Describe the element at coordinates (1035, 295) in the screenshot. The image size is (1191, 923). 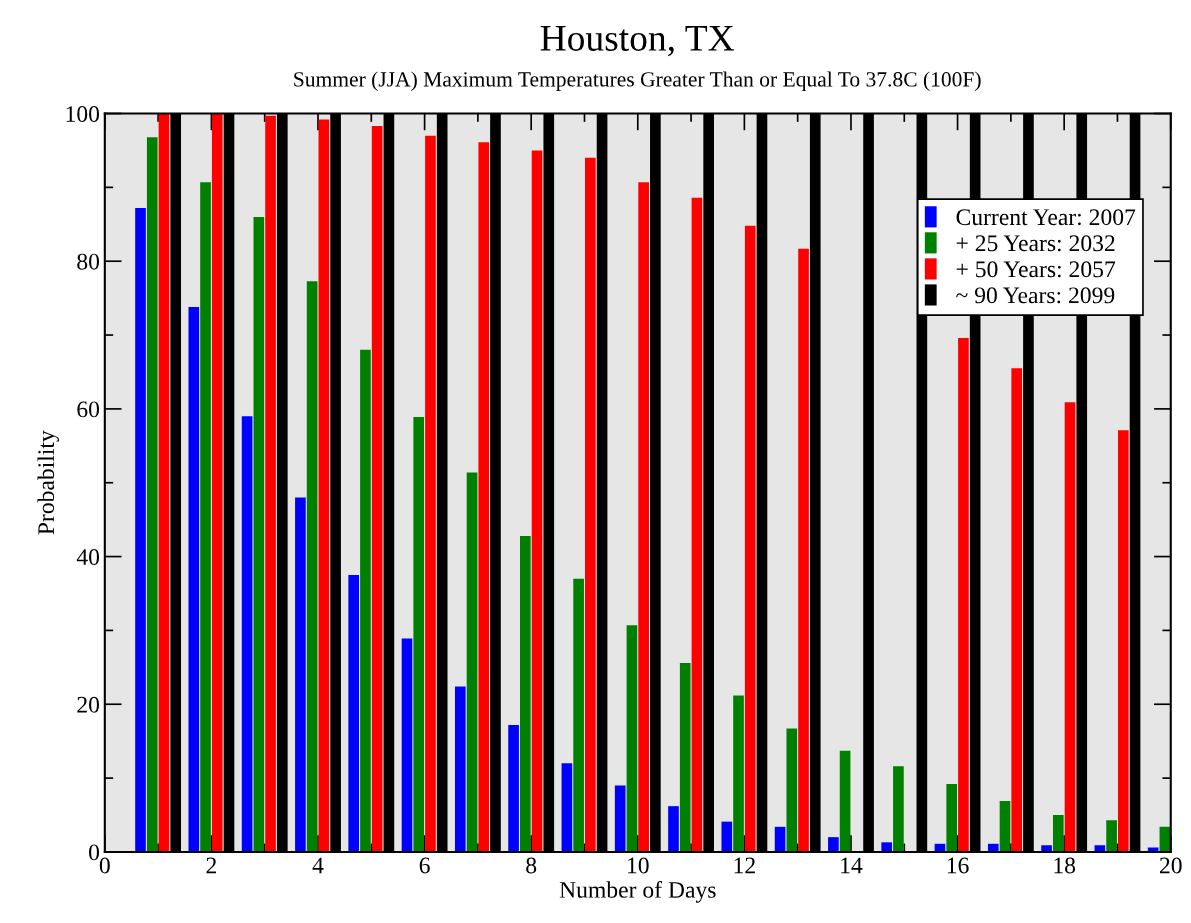
I see `legend-label: ~ 90 Years: 2099` at that location.